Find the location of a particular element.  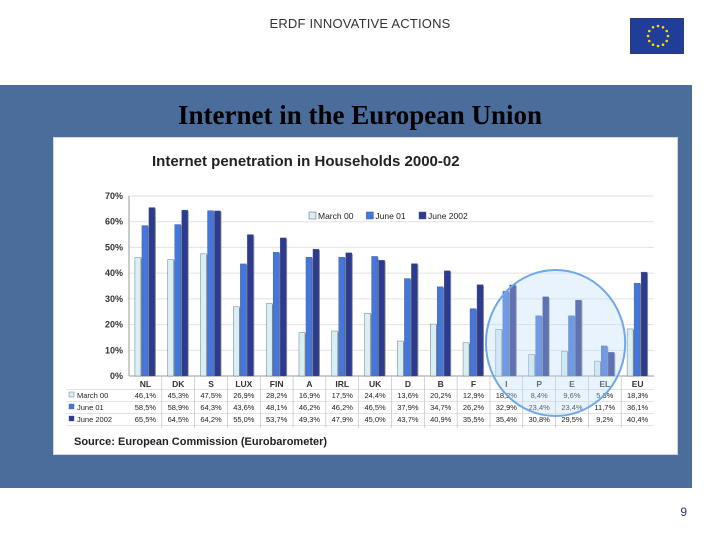

table-cell: 64,5% is located at coordinates (179, 419).